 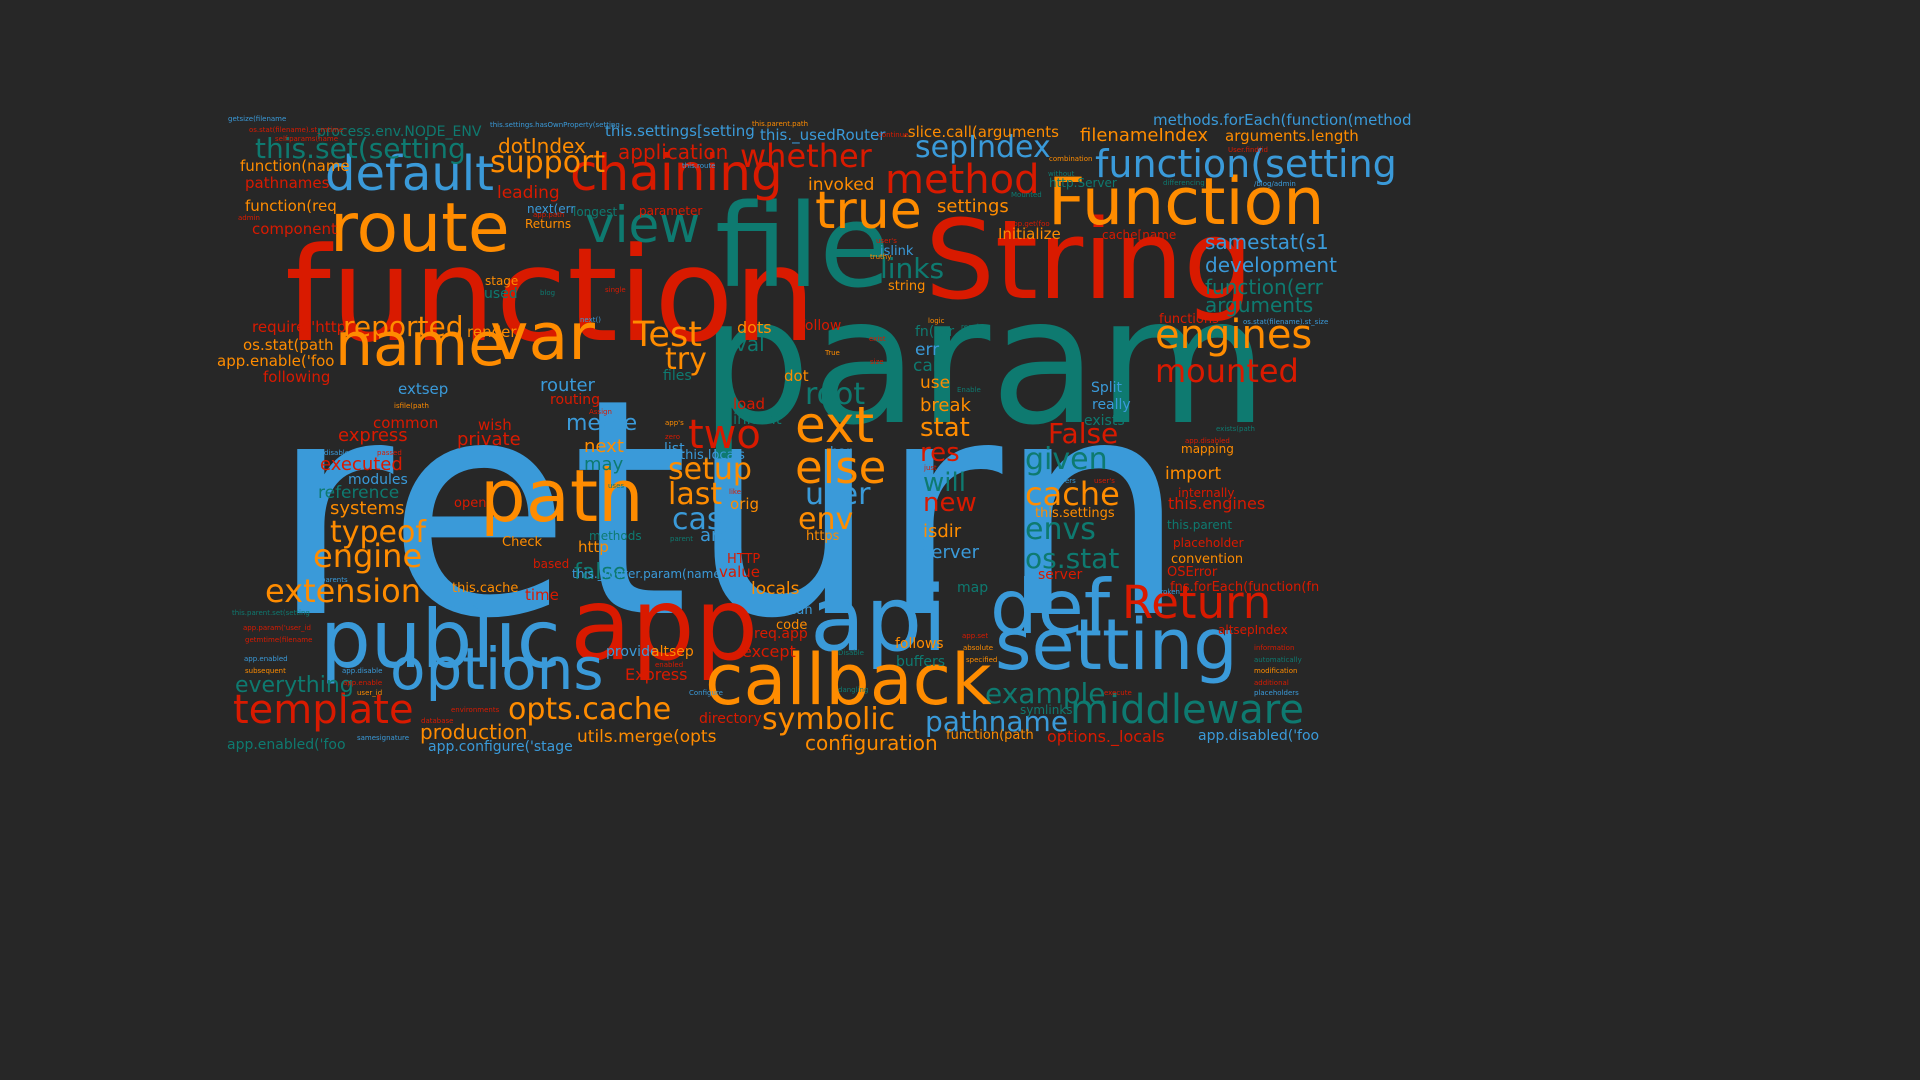 What do you see at coordinates (1245, 587) in the screenshot?
I see `word-cloud-word: fns.forEach(function(fn` at bounding box center [1245, 587].